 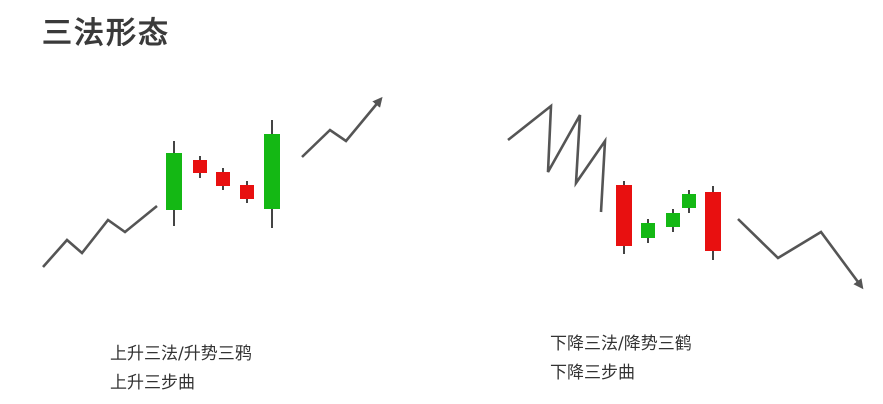 What do you see at coordinates (557, 158) in the screenshot?
I see `right-prior-downtrend-line` at bounding box center [557, 158].